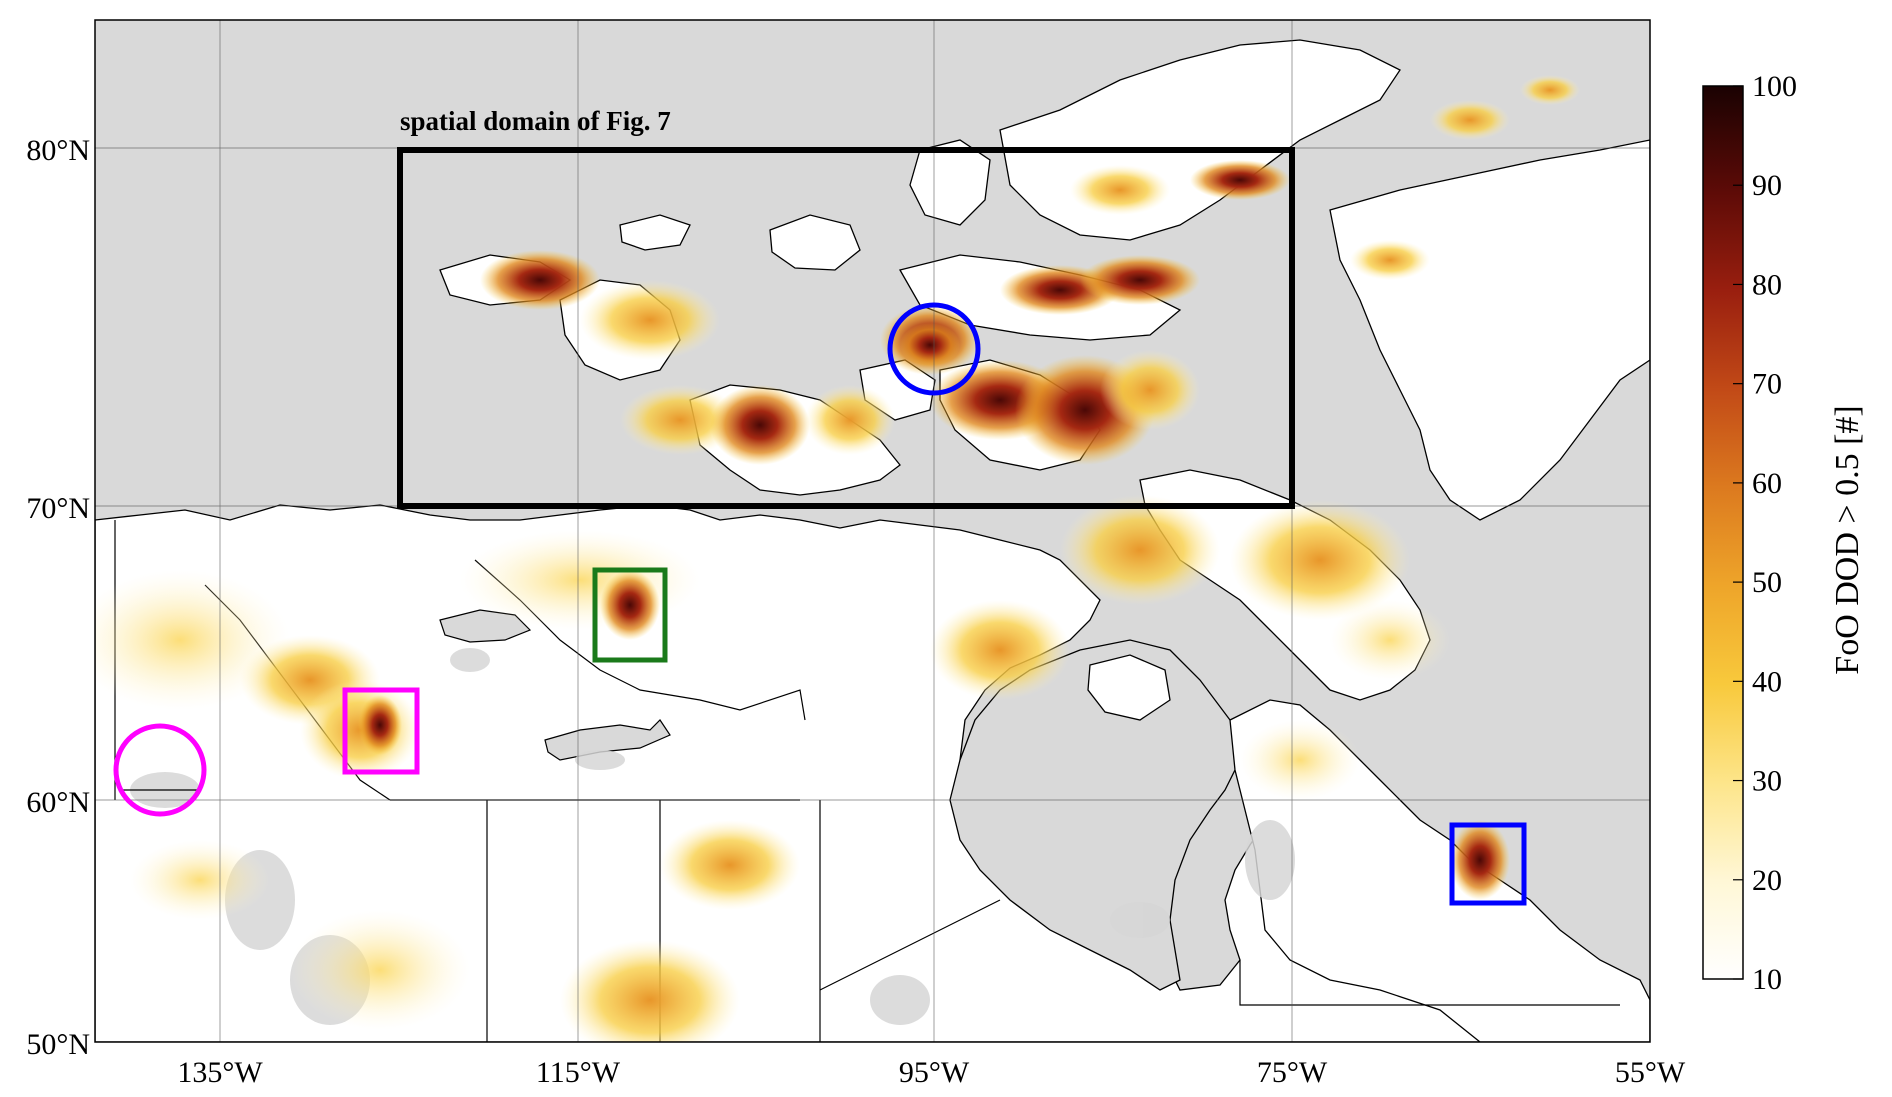 Image resolution: width=1892 pixels, height=1097 pixels. Describe the element at coordinates (58, 1044) in the screenshot. I see `lat-tick-50: 50°N` at that location.